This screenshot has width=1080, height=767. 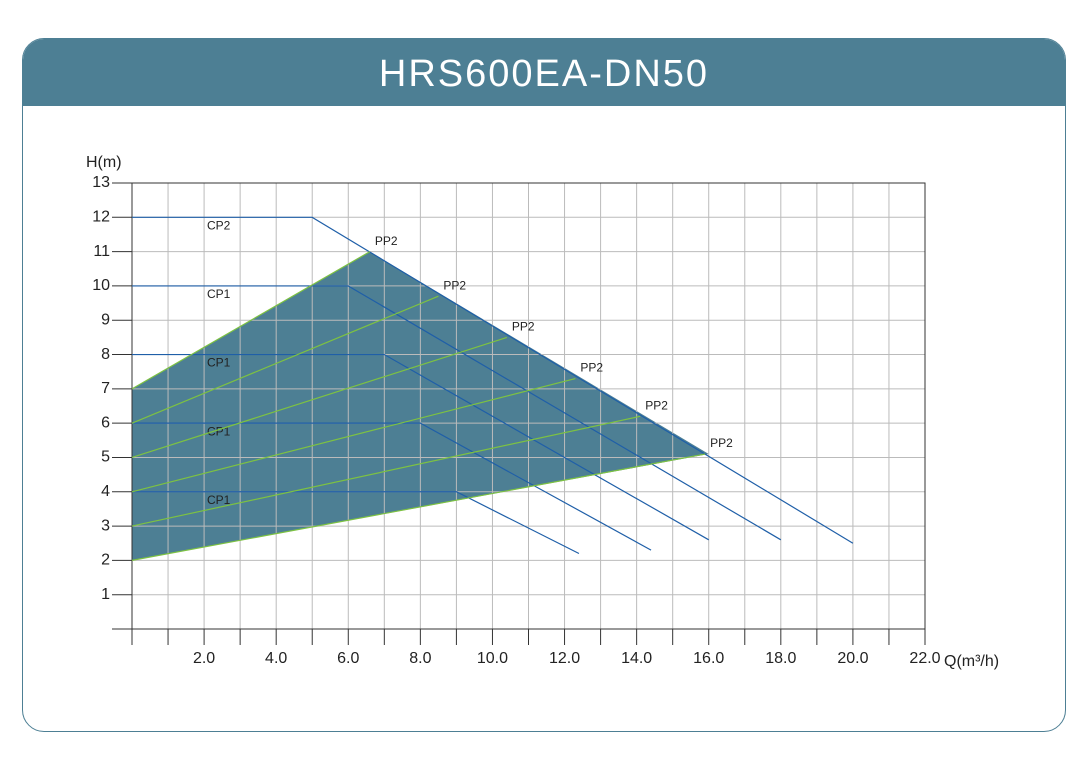 What do you see at coordinates (420, 658) in the screenshot?
I see `x-tick-label: 8.0` at bounding box center [420, 658].